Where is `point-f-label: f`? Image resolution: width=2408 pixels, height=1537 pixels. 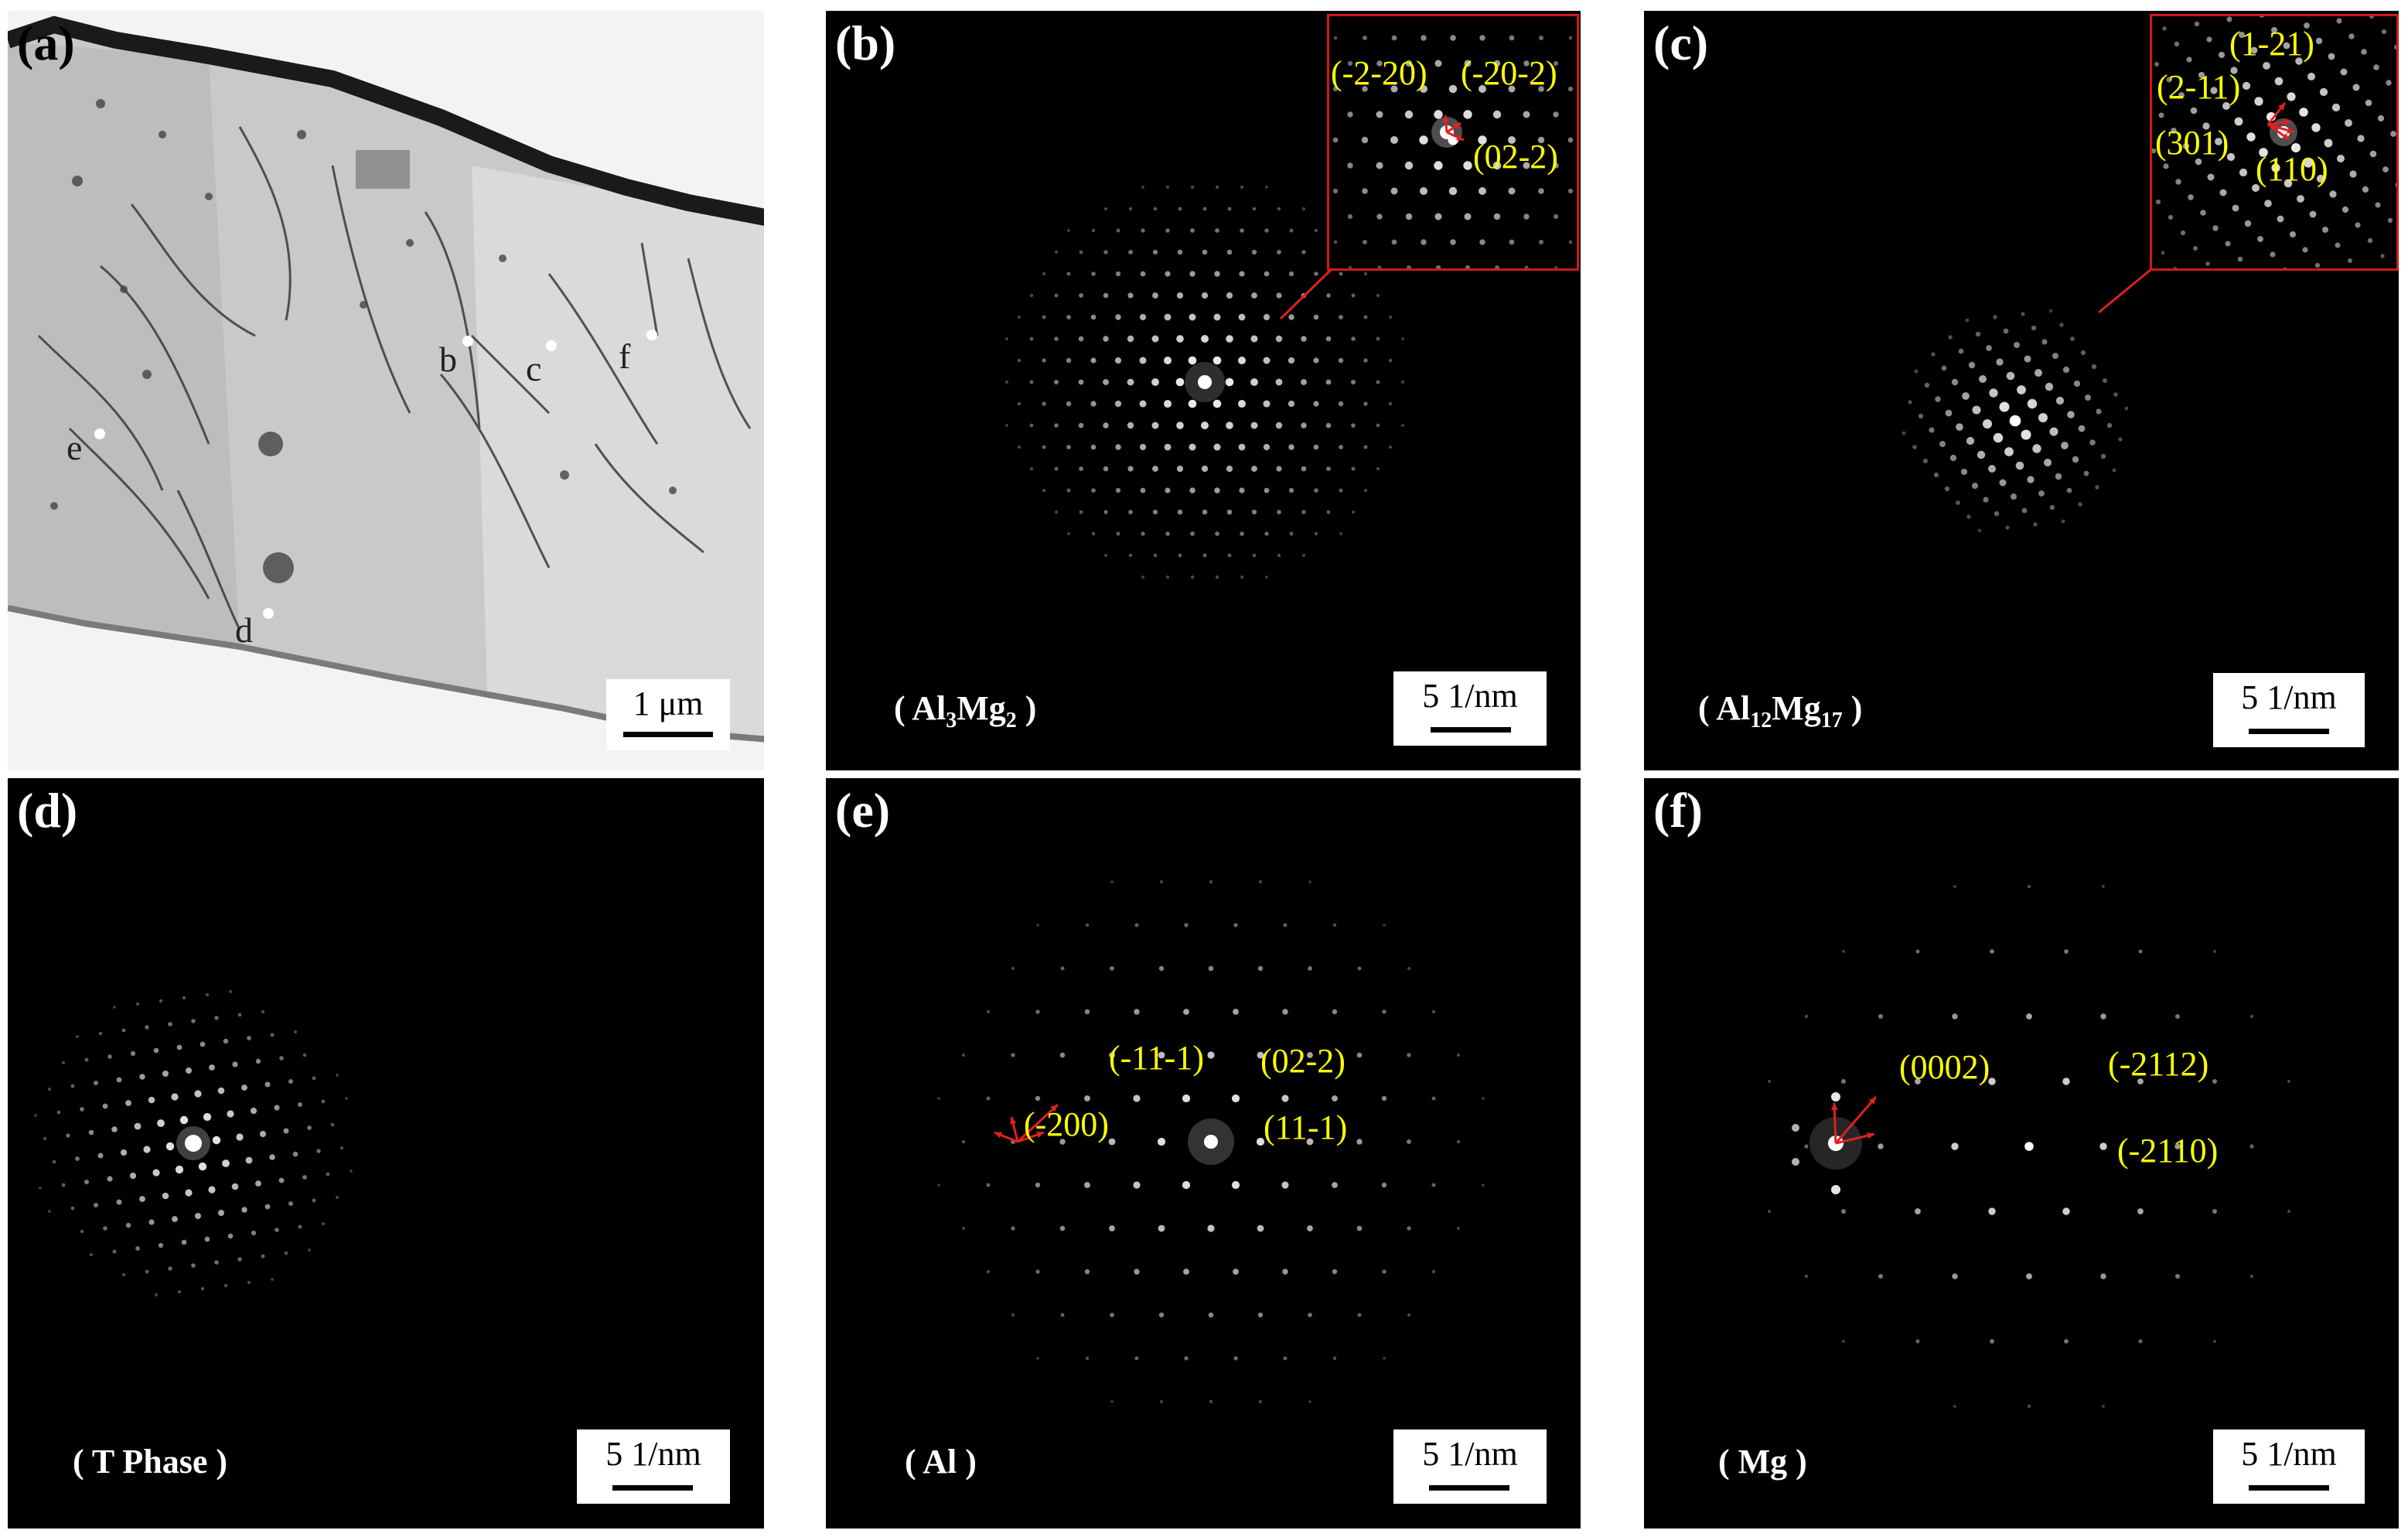 point-f-label: f is located at coordinates (625, 356).